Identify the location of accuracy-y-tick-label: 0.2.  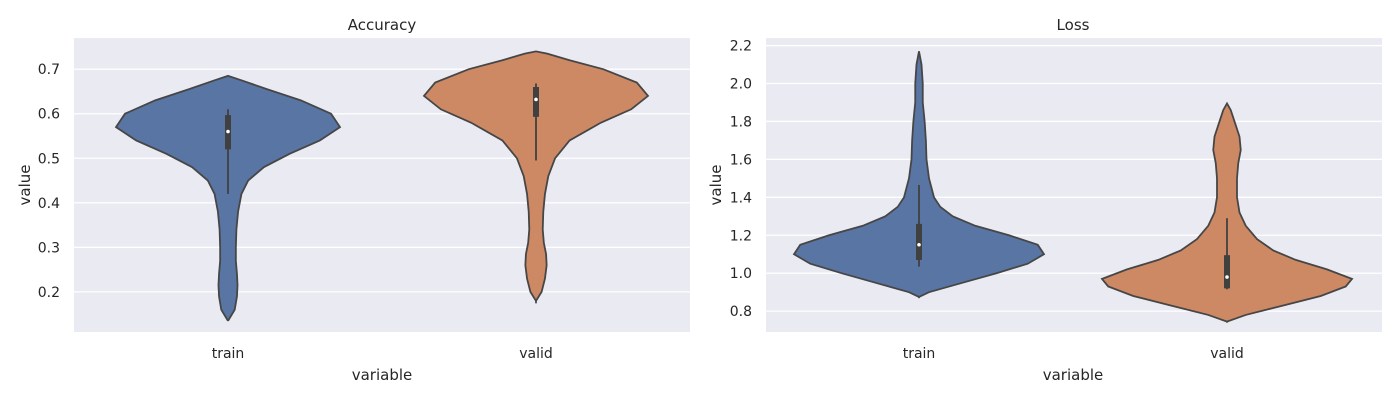
(49, 293).